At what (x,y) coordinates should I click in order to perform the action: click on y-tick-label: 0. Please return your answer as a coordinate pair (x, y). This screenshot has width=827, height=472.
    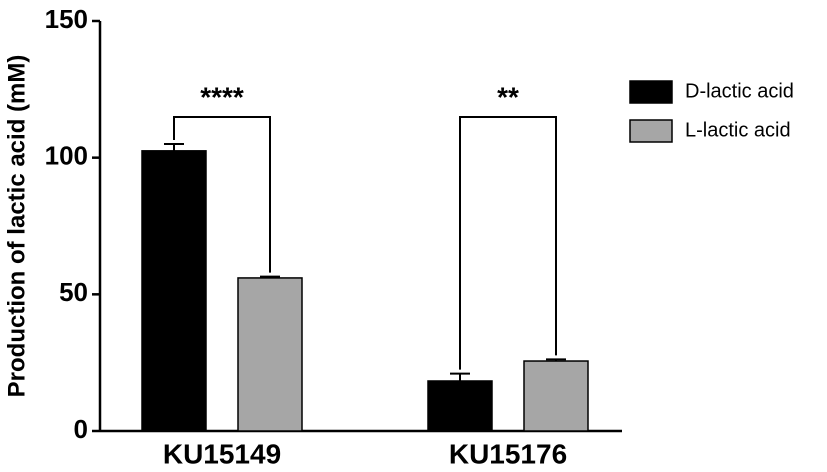
    Looking at the image, I should click on (81, 429).